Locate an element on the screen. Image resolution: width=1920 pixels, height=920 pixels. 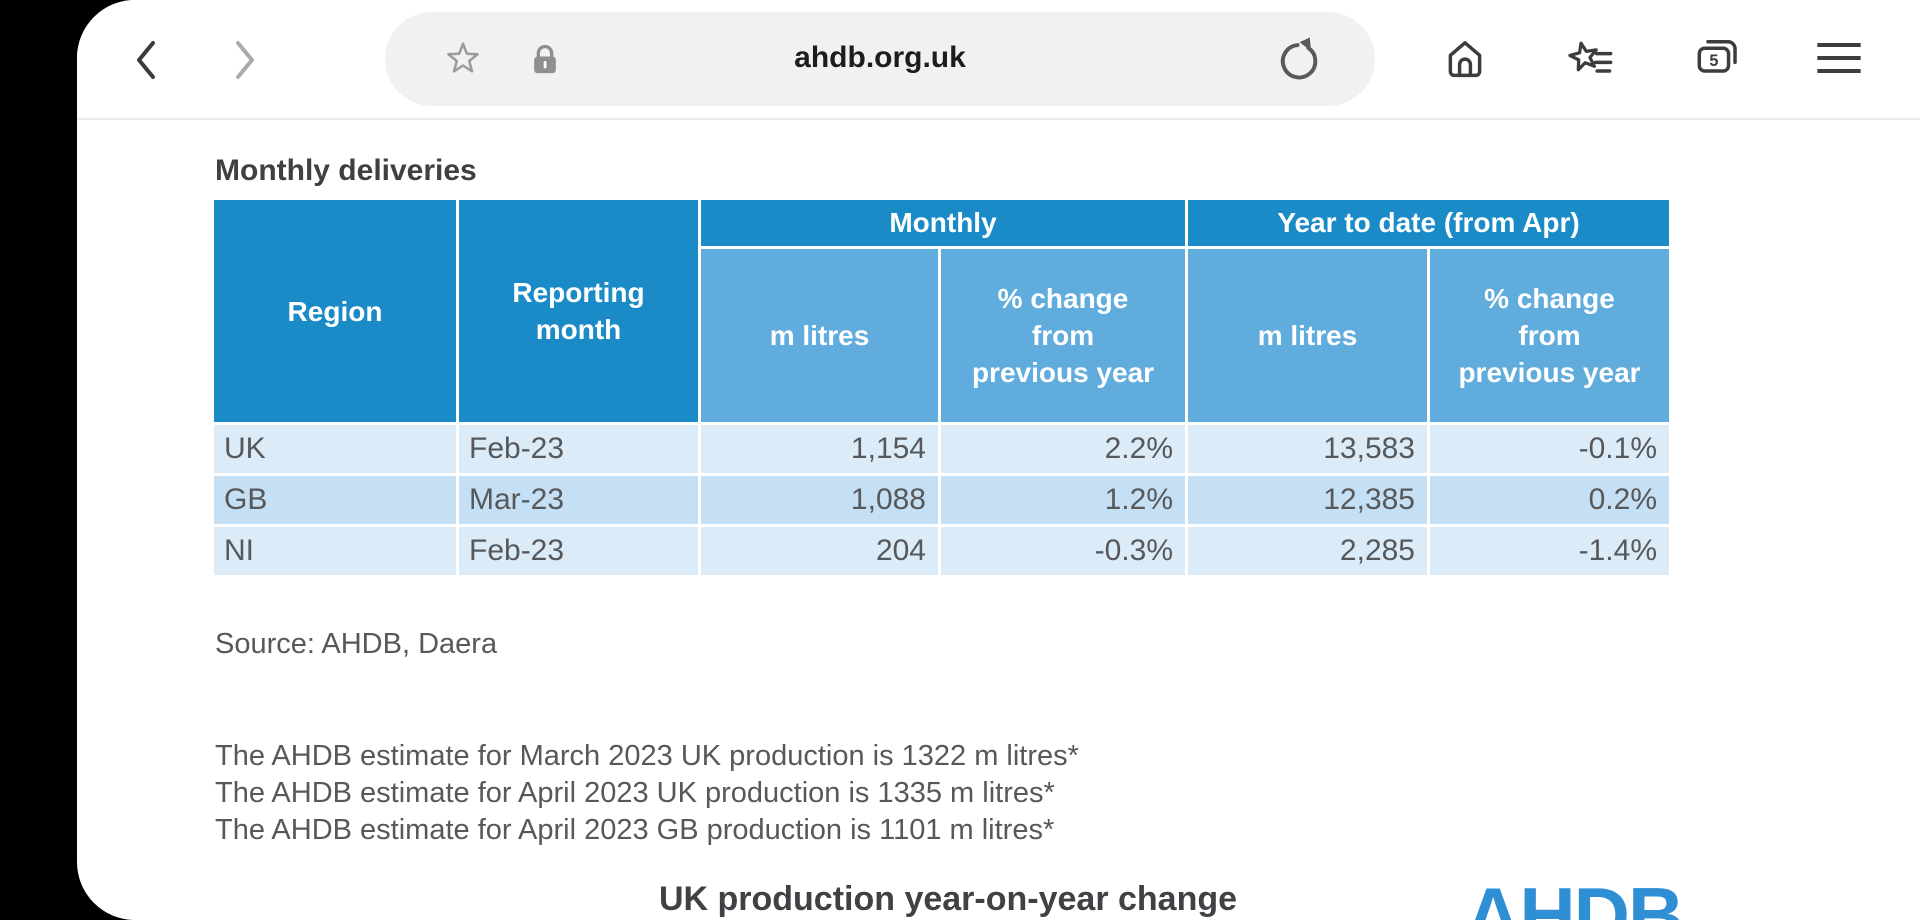
chevron-left-icon is located at coordinates (147, 59).